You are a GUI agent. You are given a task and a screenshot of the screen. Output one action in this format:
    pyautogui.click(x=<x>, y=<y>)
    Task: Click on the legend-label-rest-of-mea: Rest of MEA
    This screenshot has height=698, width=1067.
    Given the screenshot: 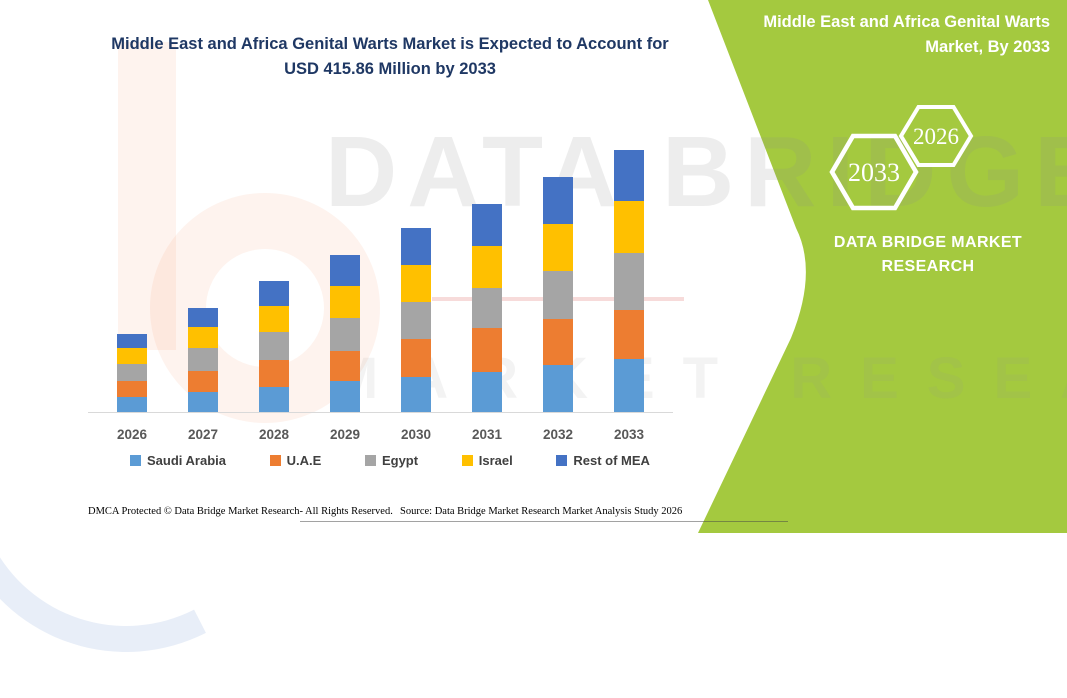 What is the action you would take?
    pyautogui.click(x=611, y=460)
    